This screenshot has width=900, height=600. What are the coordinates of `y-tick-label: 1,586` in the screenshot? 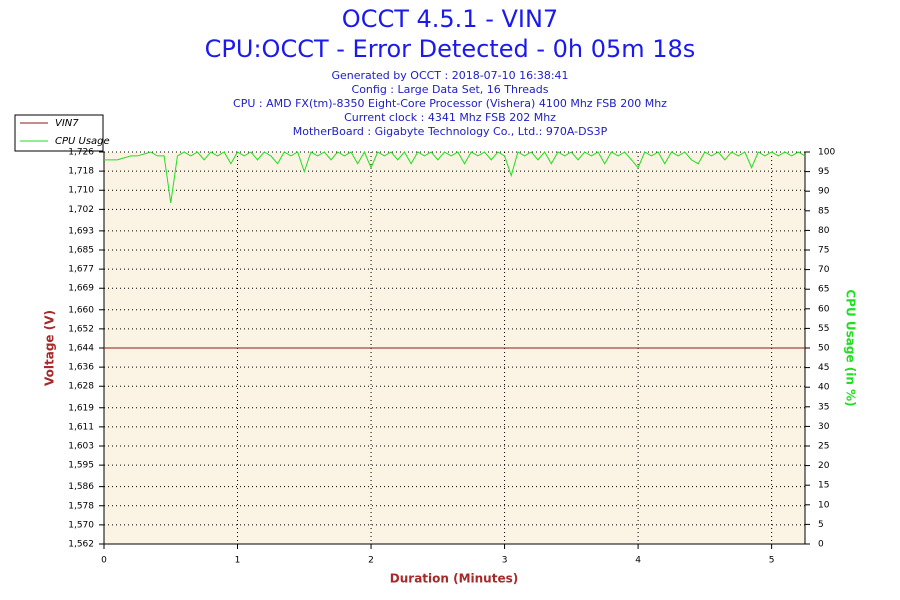 It's located at (81, 487).